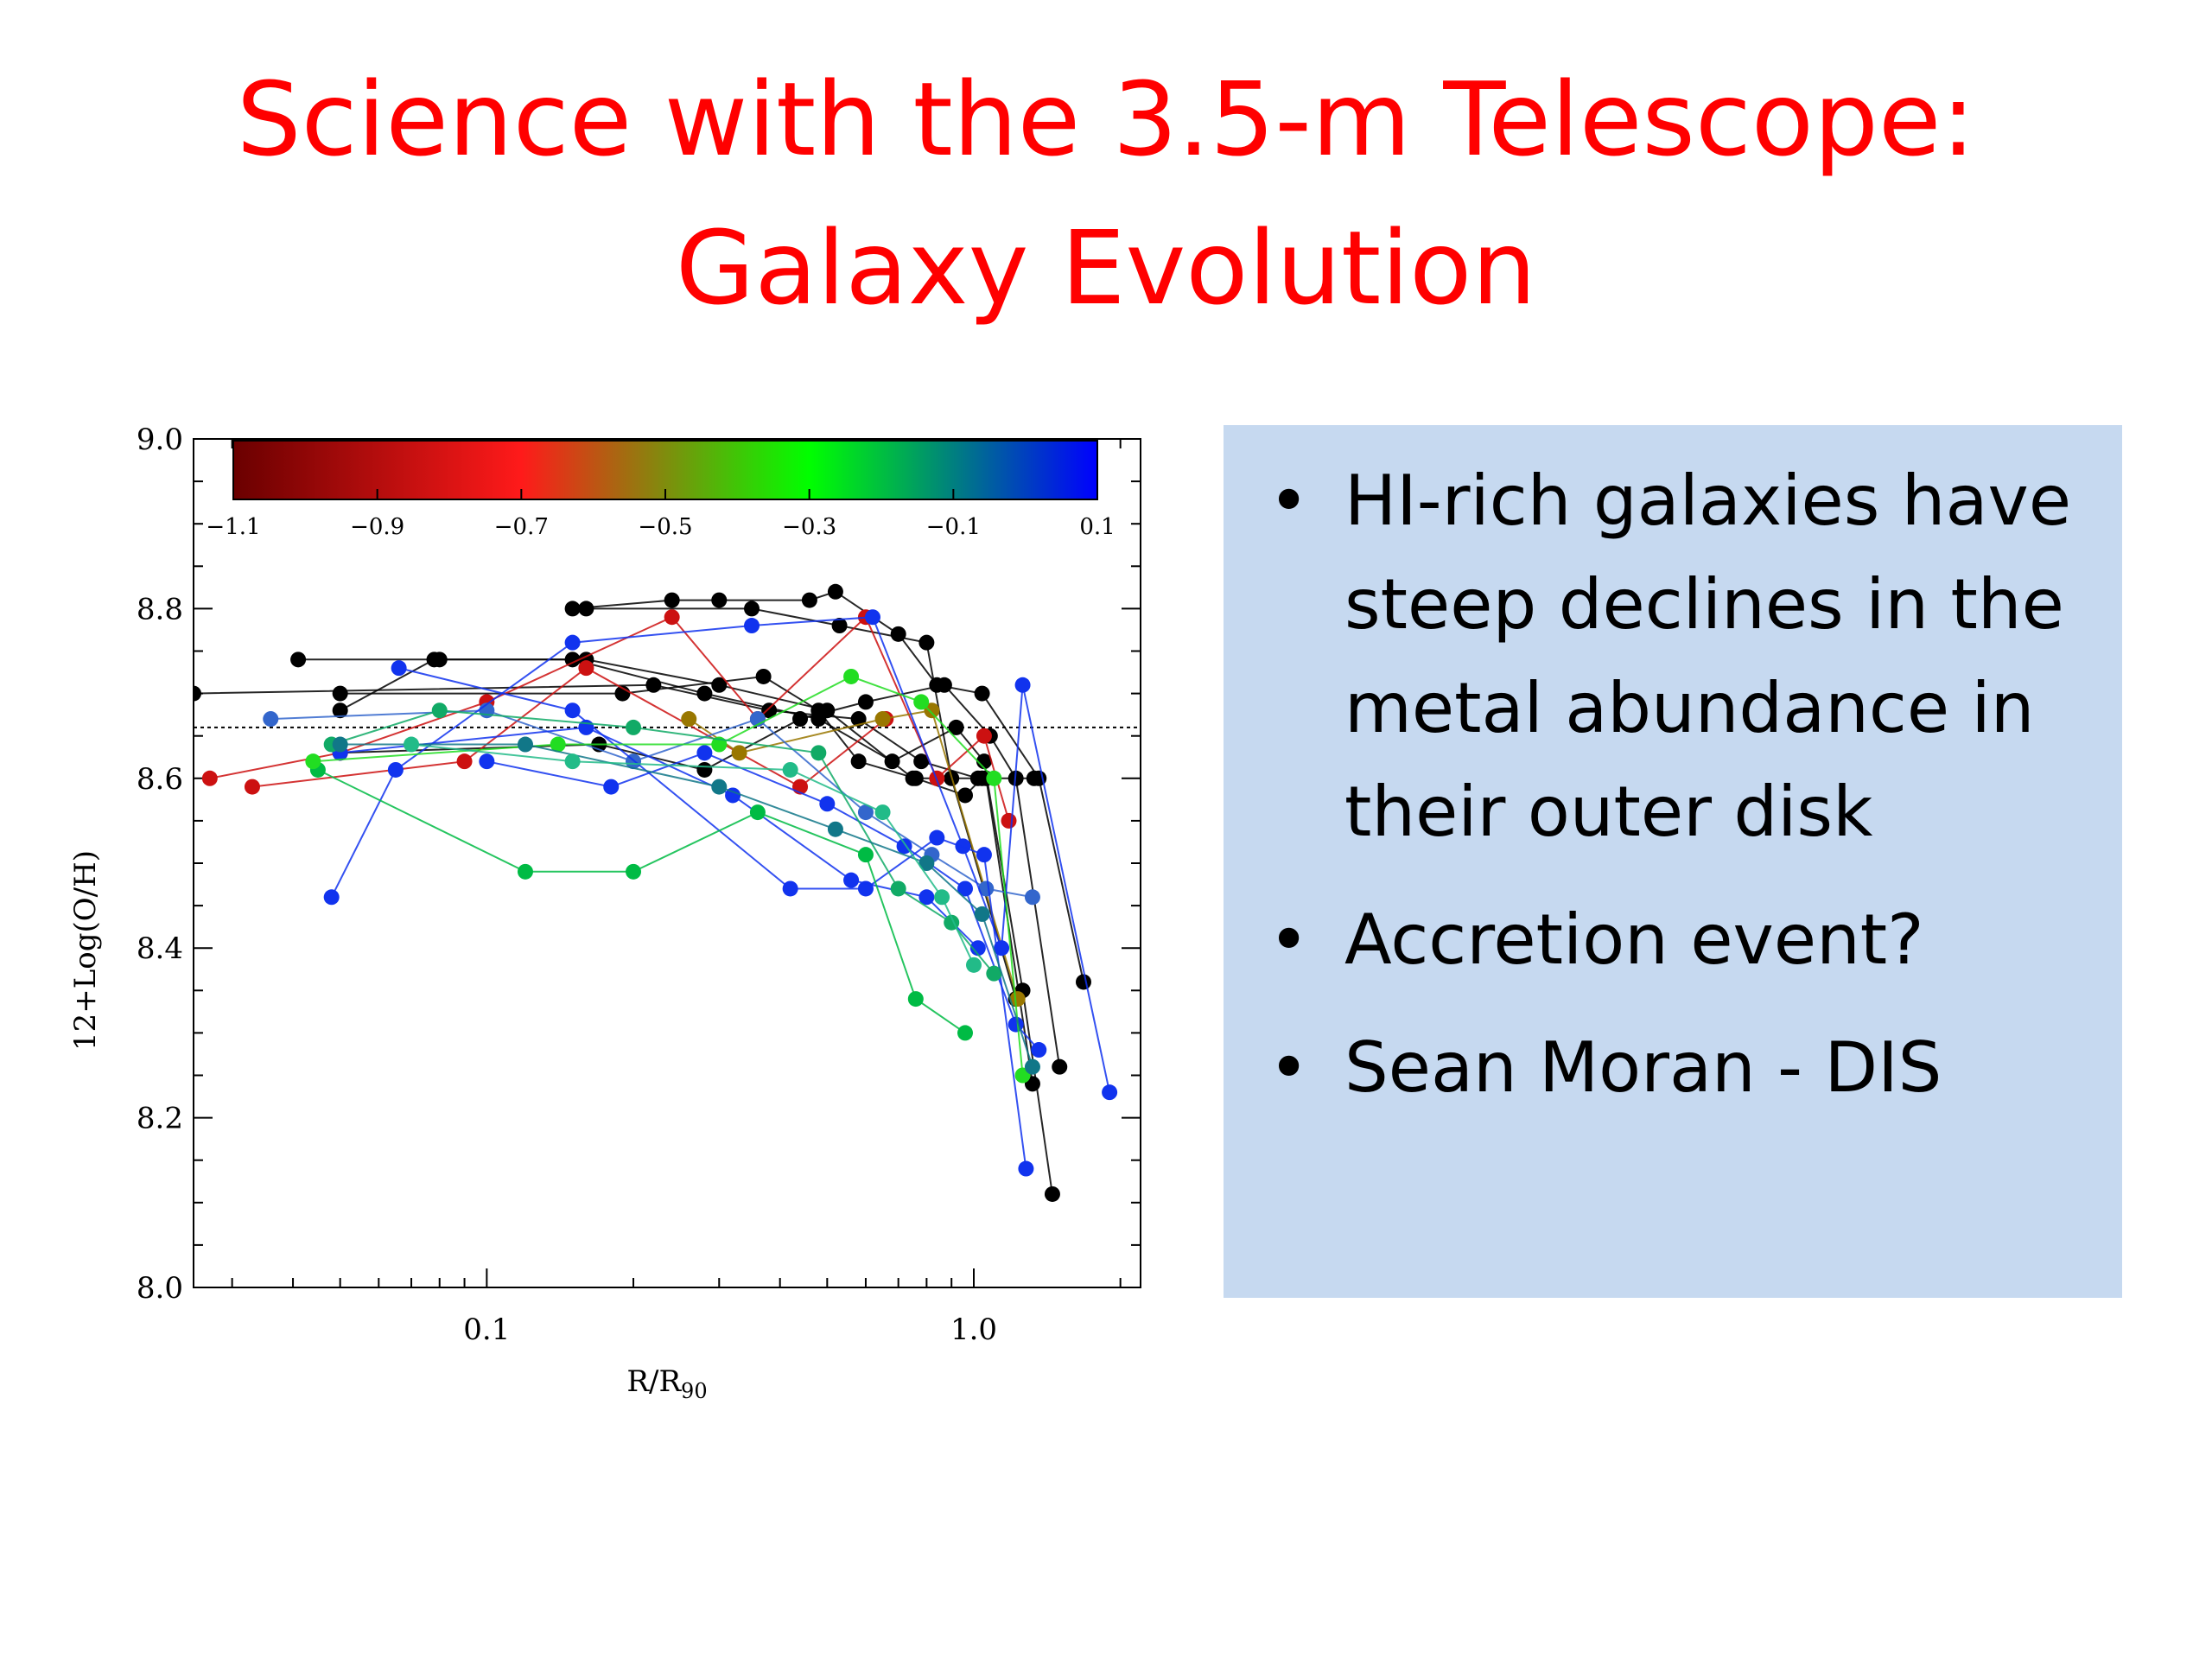  Describe the element at coordinates (160, 864) in the screenshot. I see `y-tick-labels: 8.0 8.2 8.4 8.6 8.8 9.0` at that location.